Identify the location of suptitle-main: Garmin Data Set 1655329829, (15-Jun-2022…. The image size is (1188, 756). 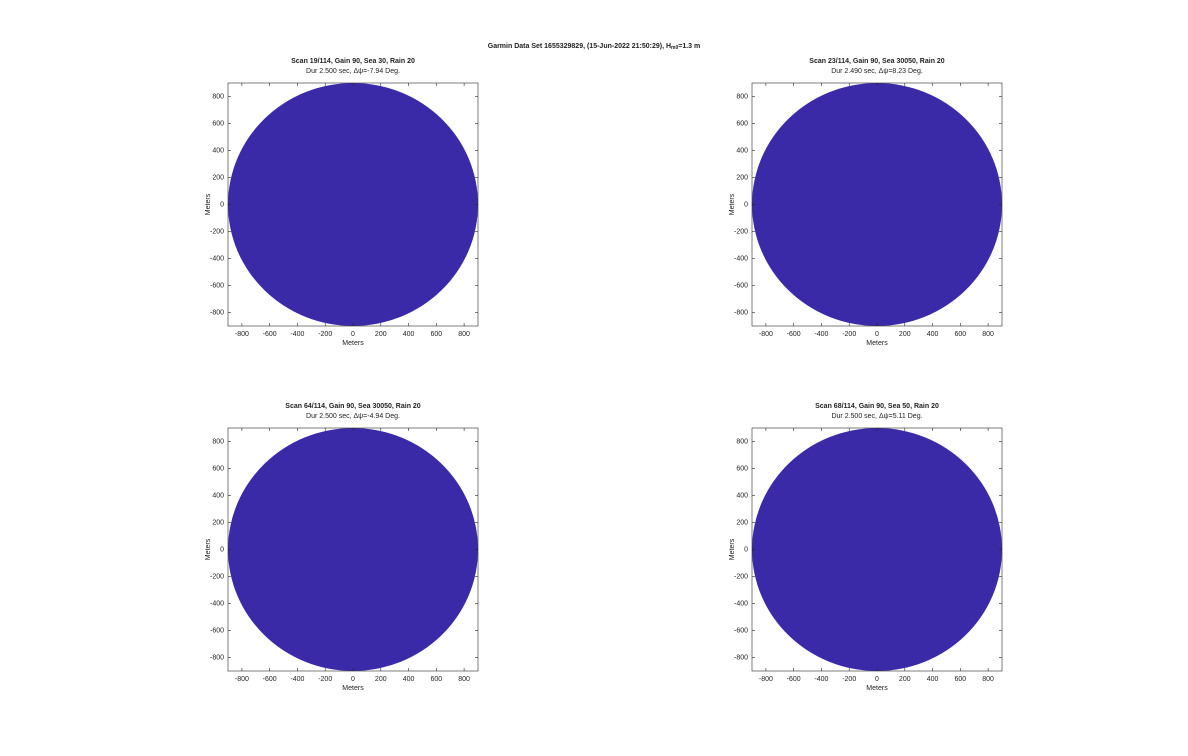
(579, 46).